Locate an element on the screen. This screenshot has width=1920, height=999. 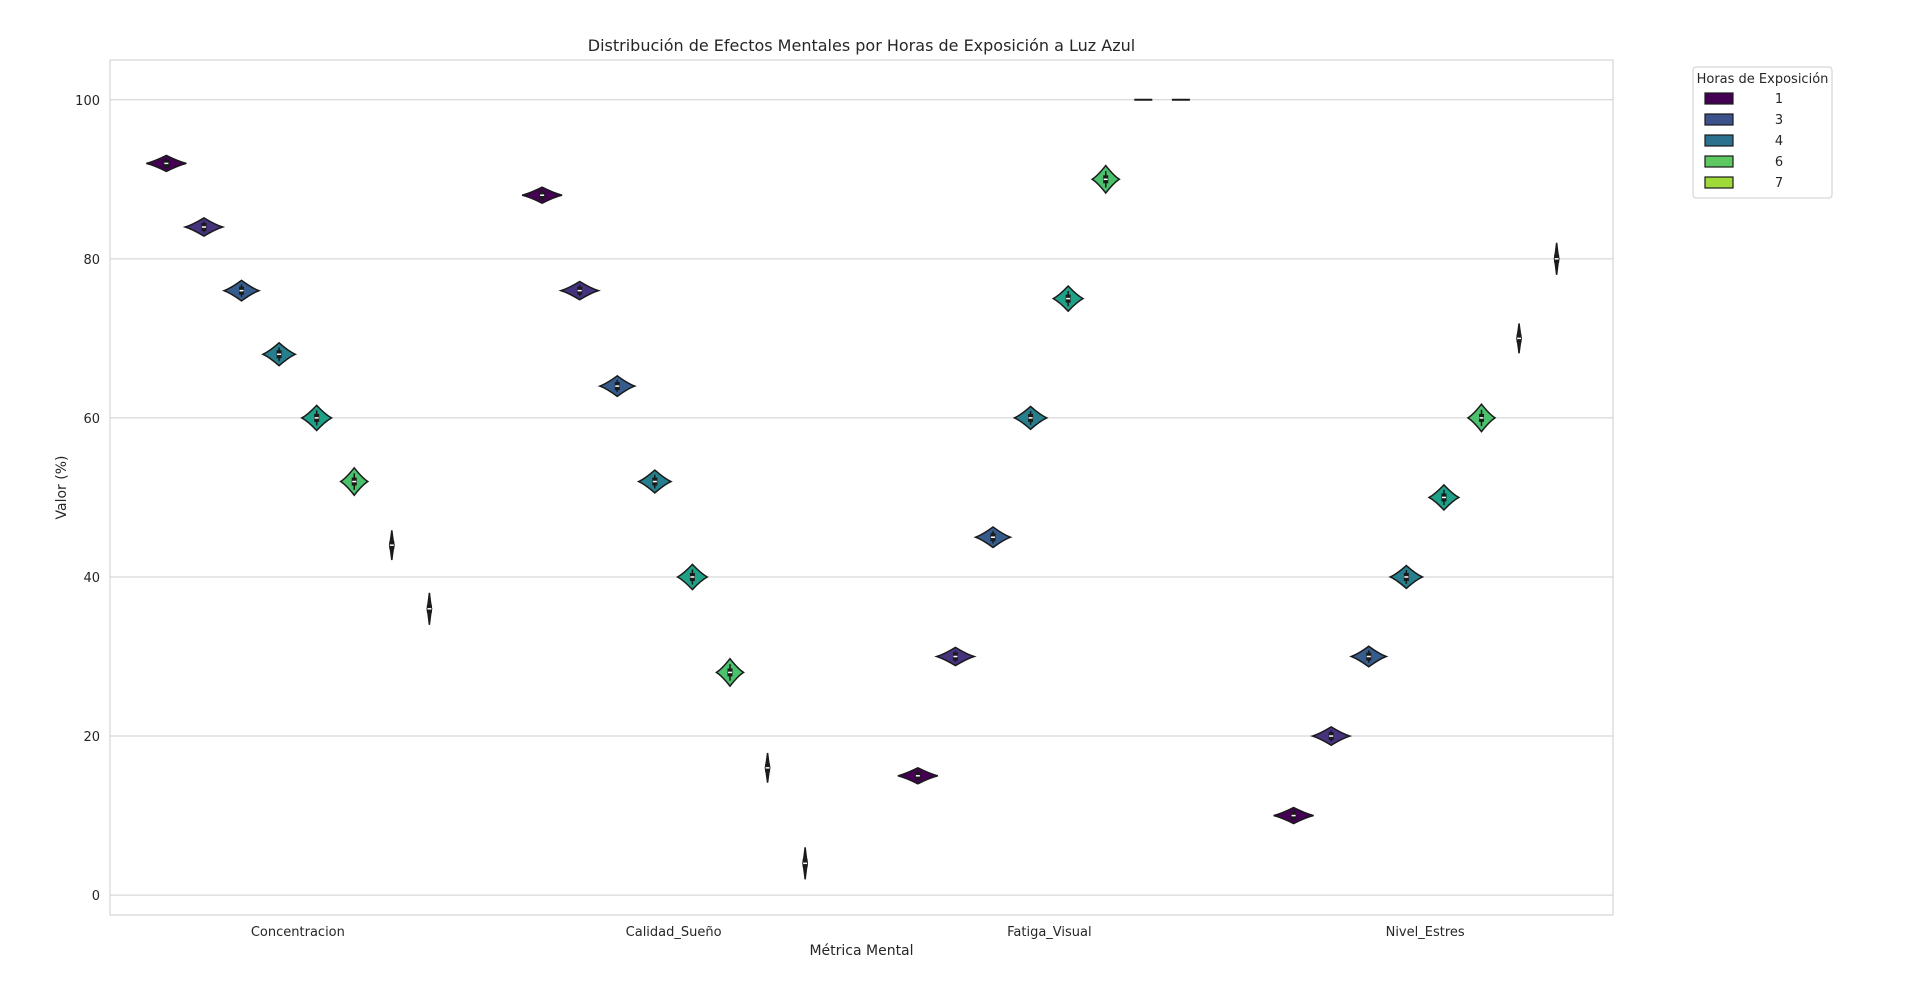
y-axis-label: Valor (%) is located at coordinates (62, 488).